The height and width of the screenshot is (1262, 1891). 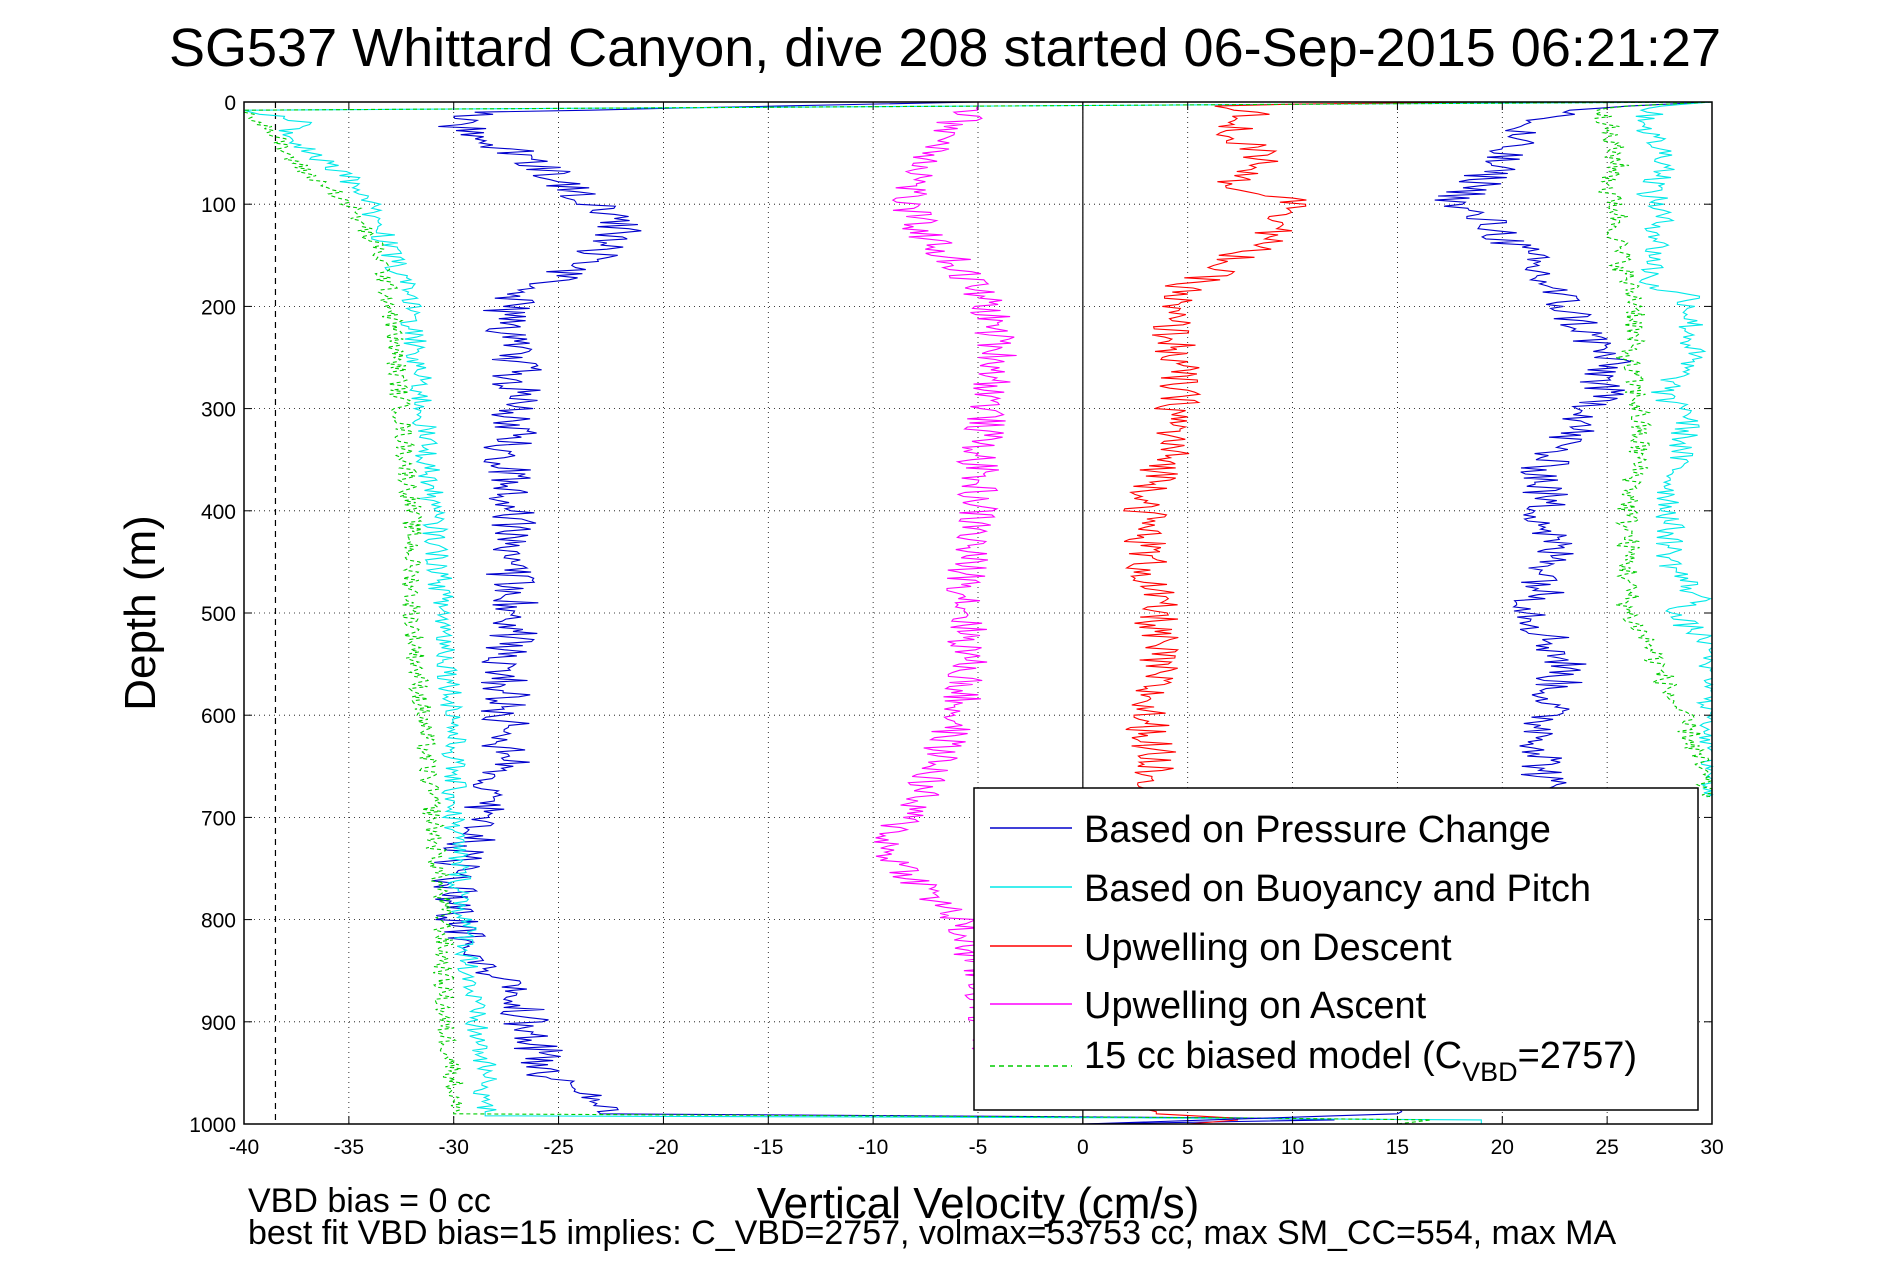 I want to click on x-tick-label: 25, so click(x=1606, y=1147).